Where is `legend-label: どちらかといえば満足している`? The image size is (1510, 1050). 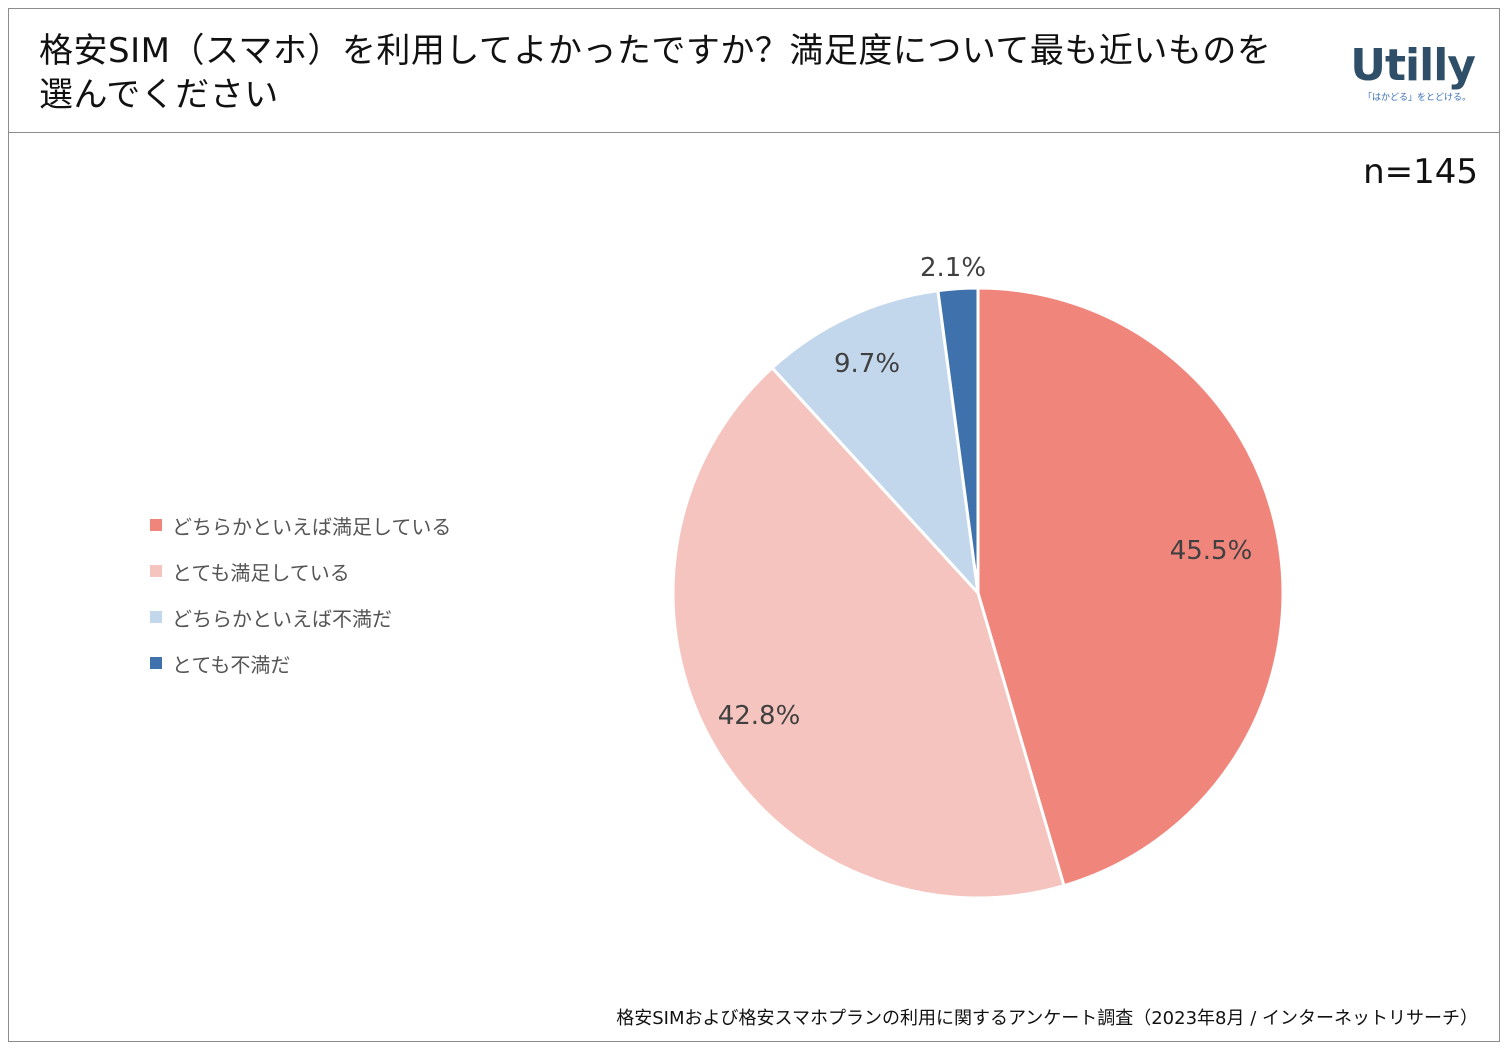 legend-label: どちらかといえば満足している is located at coordinates (312, 526).